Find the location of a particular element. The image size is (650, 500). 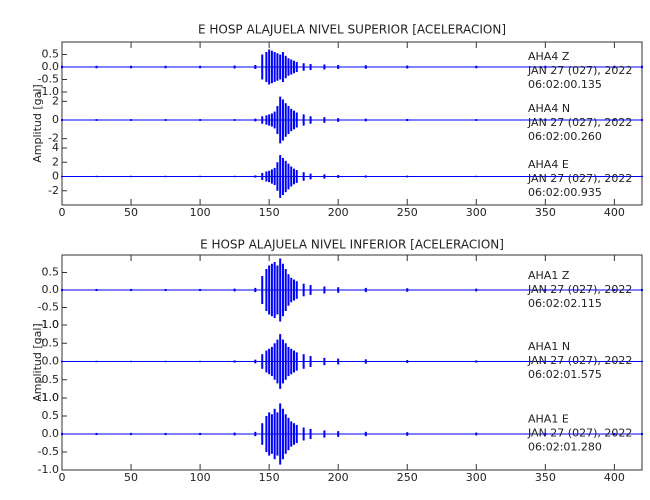

trace-station: AHA4 N is located at coordinates (549, 108).